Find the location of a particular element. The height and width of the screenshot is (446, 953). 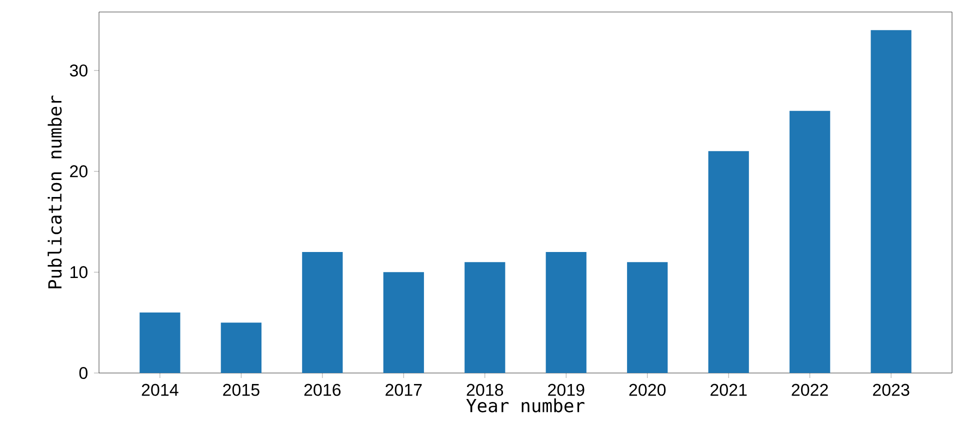

x-tick-label: 2015 is located at coordinates (241, 390).